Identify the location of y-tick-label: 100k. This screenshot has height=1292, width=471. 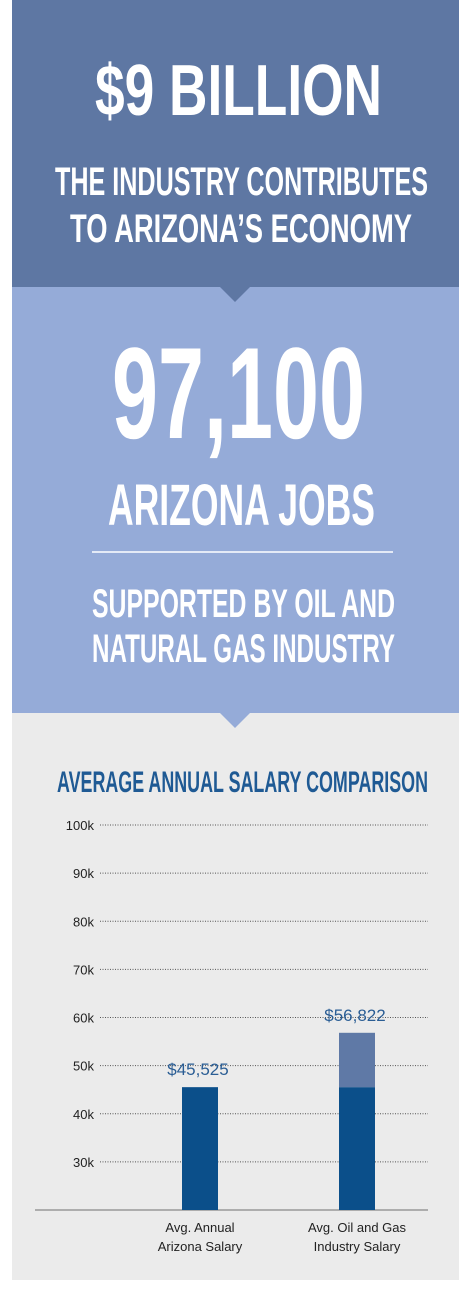
(80, 825).